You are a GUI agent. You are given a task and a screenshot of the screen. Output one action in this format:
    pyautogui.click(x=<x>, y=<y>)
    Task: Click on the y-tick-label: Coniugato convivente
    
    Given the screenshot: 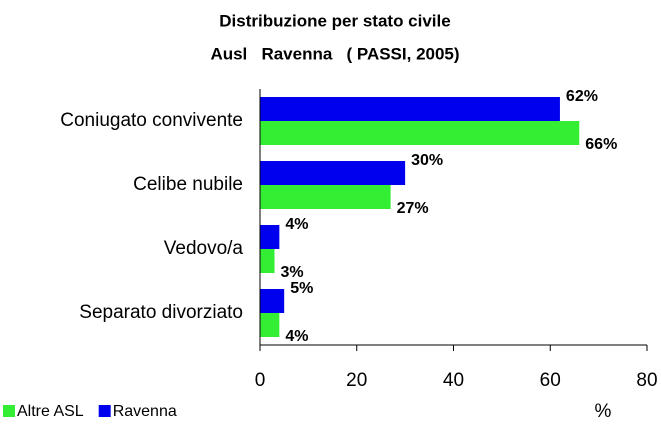 What is the action you would take?
    pyautogui.click(x=151, y=120)
    